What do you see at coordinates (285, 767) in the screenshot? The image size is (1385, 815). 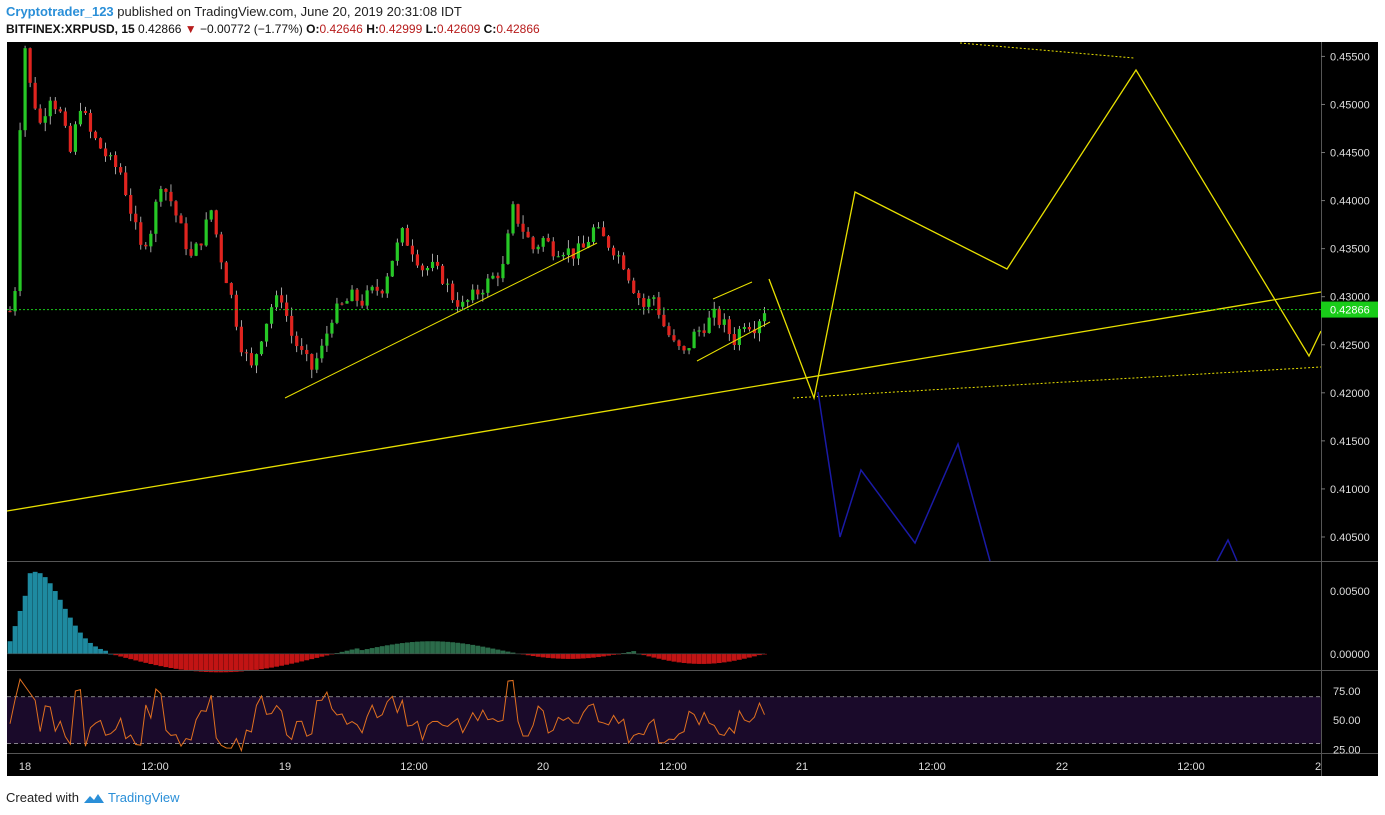 I see `time-tick-label: 19` at bounding box center [285, 767].